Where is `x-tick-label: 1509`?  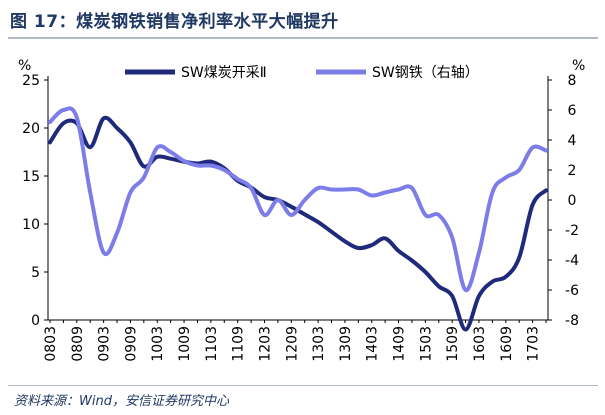 x-tick-label: 1509 is located at coordinates (453, 344).